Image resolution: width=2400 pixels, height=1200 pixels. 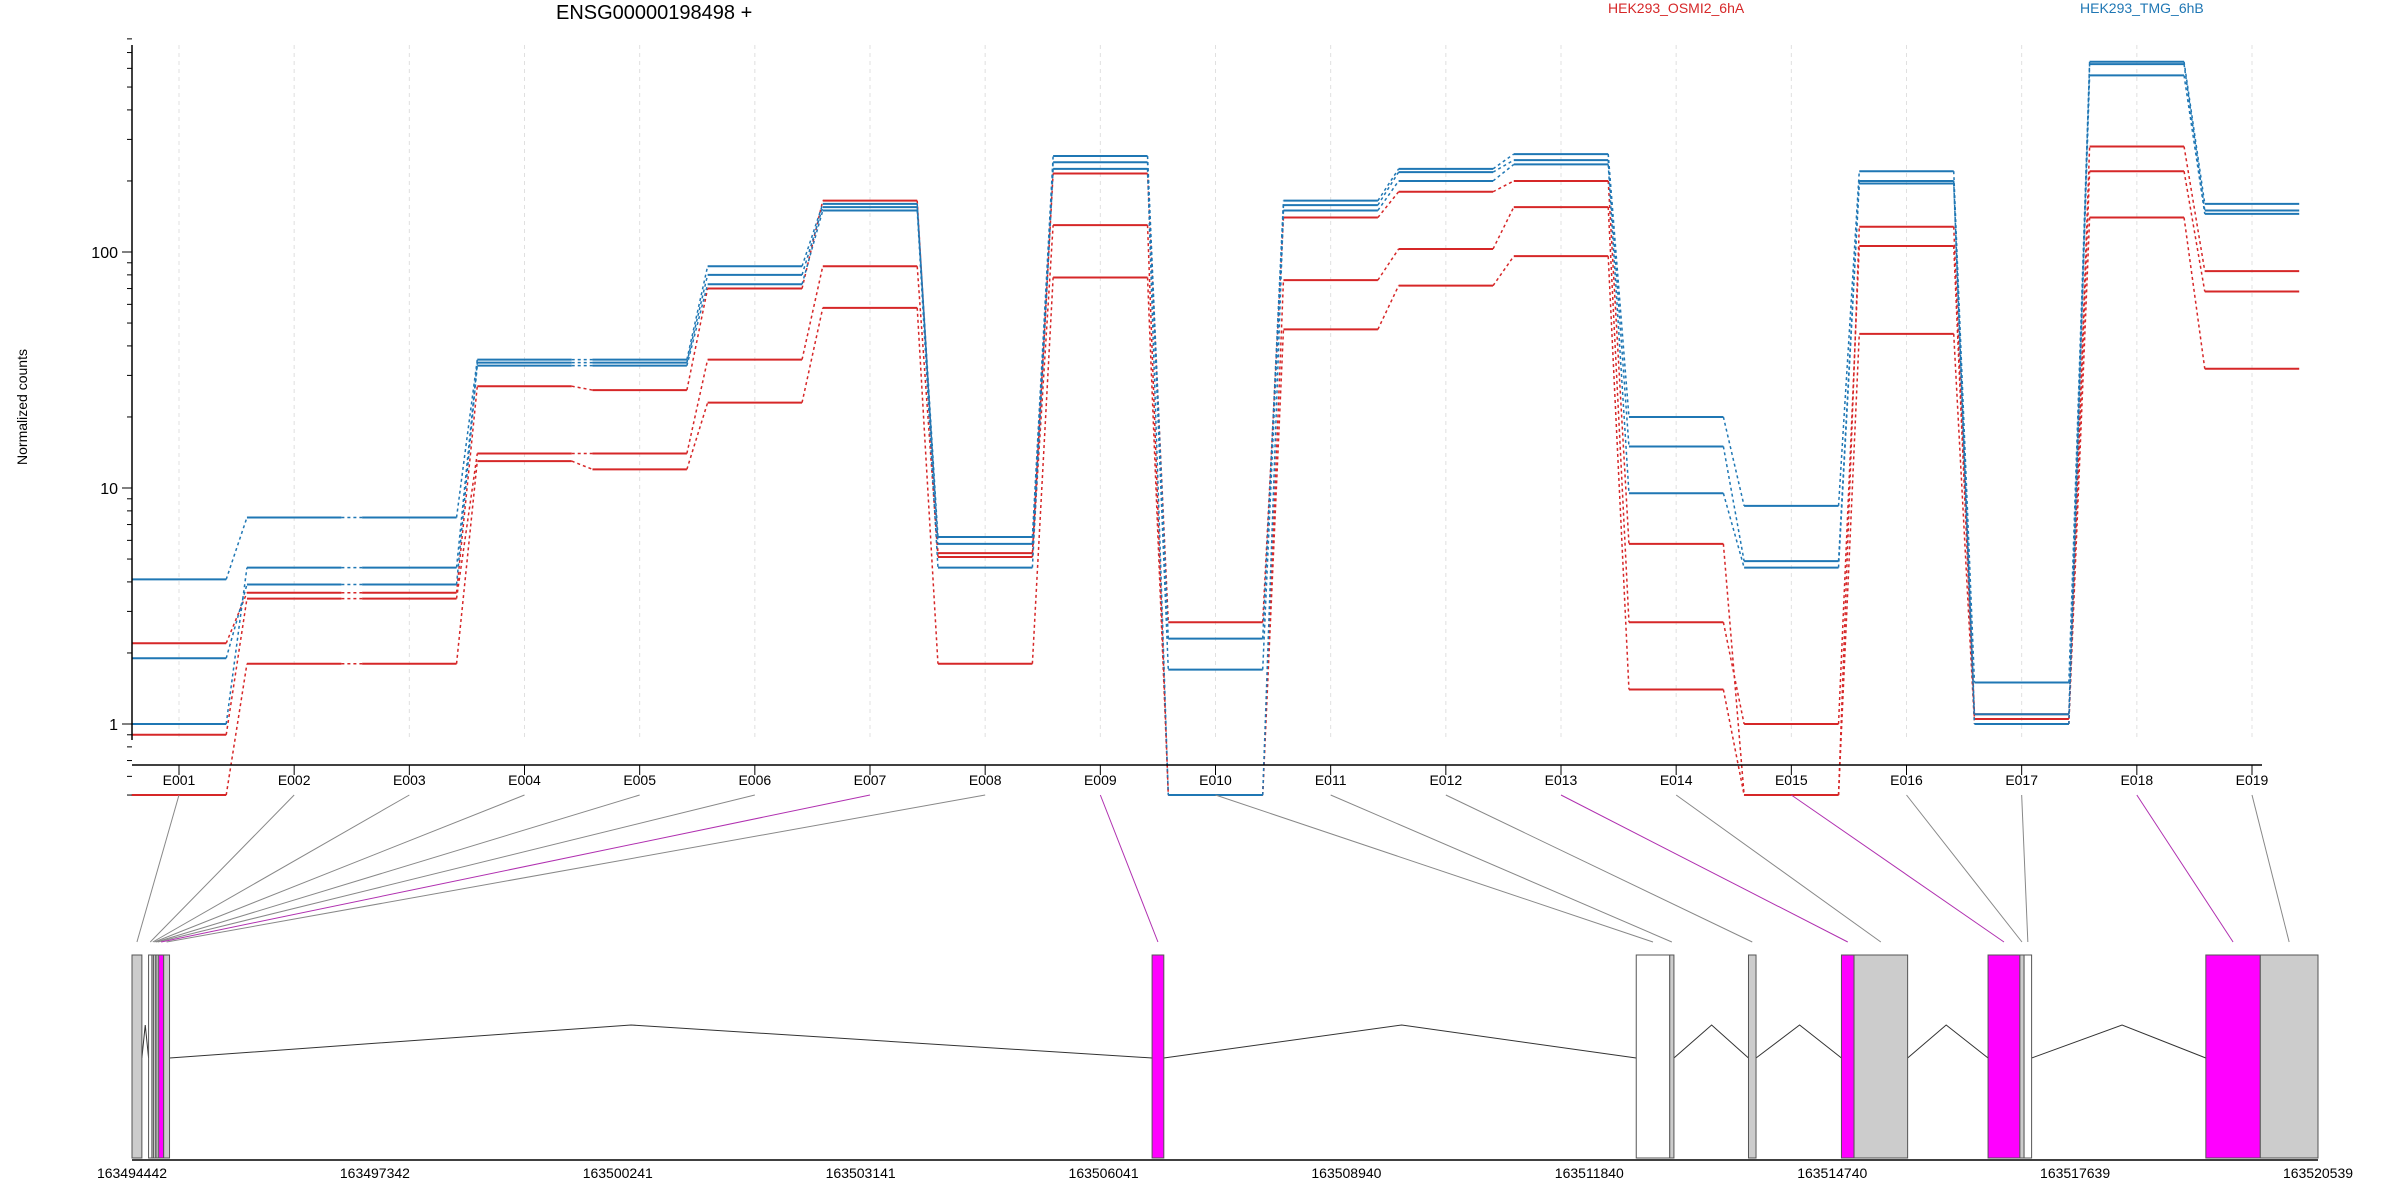 I want to click on y-tick-label: 10, so click(x=109, y=489).